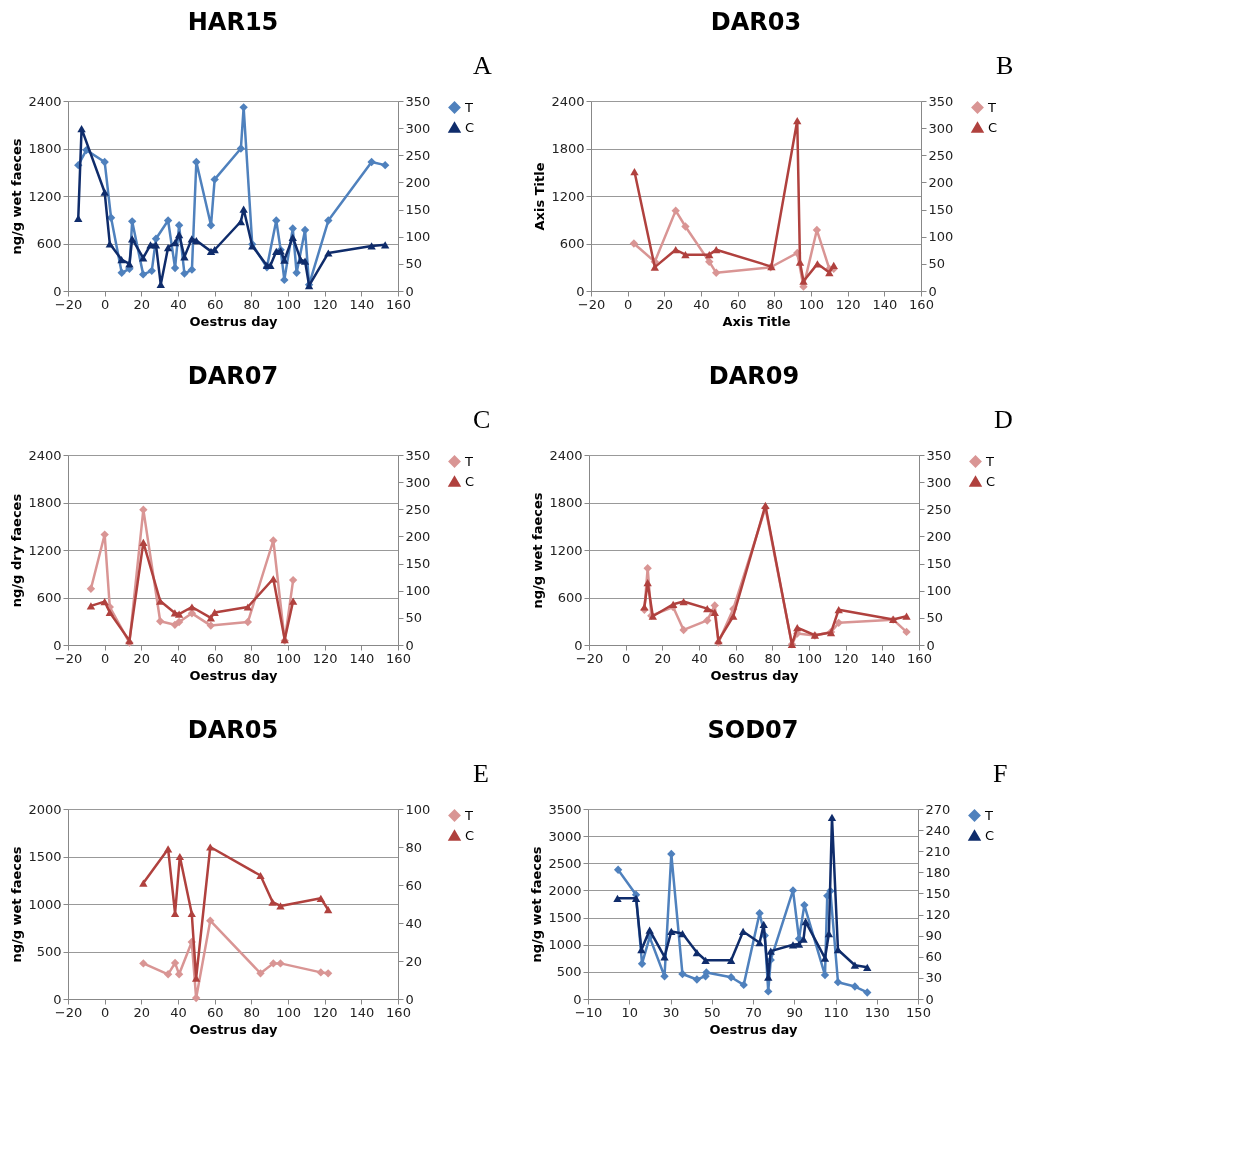 The width and height of the screenshot is (1238, 1158). Describe the element at coordinates (481, 773) in the screenshot. I see `text: E` at that location.